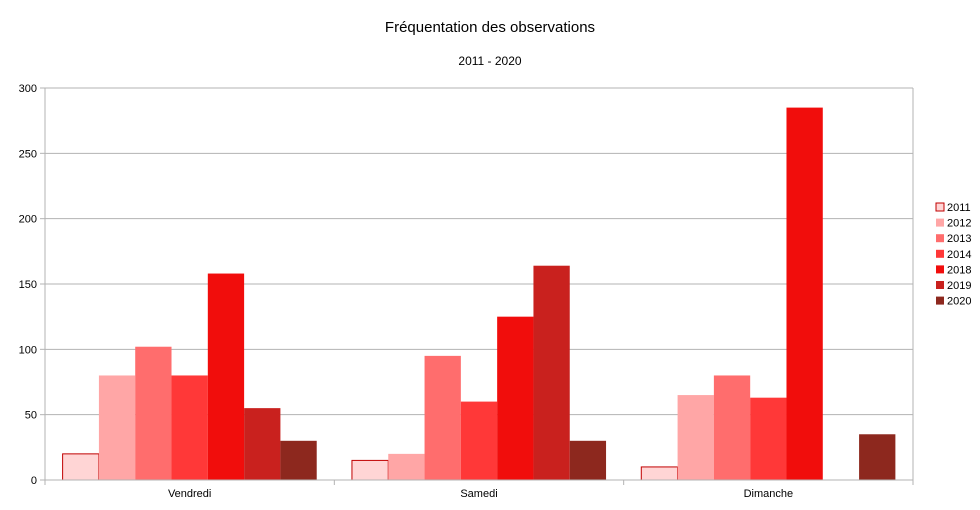 The width and height of the screenshot is (980, 510). Describe the element at coordinates (406, 466) in the screenshot. I see `bar-2012-samedi` at that location.